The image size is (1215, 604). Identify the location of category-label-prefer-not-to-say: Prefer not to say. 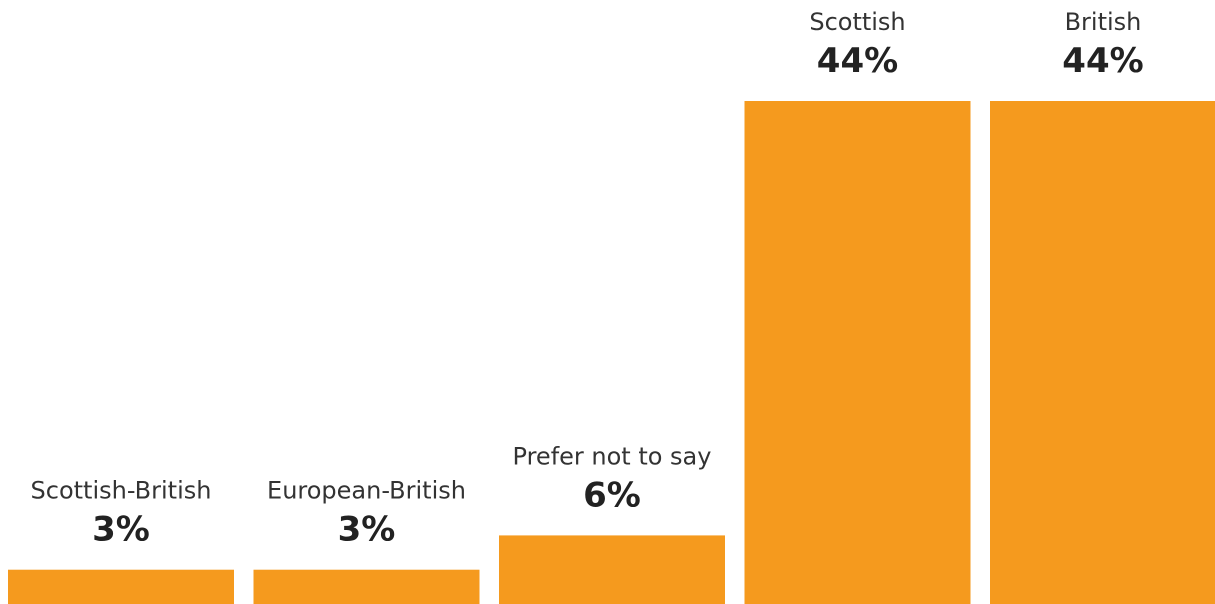
(612, 456).